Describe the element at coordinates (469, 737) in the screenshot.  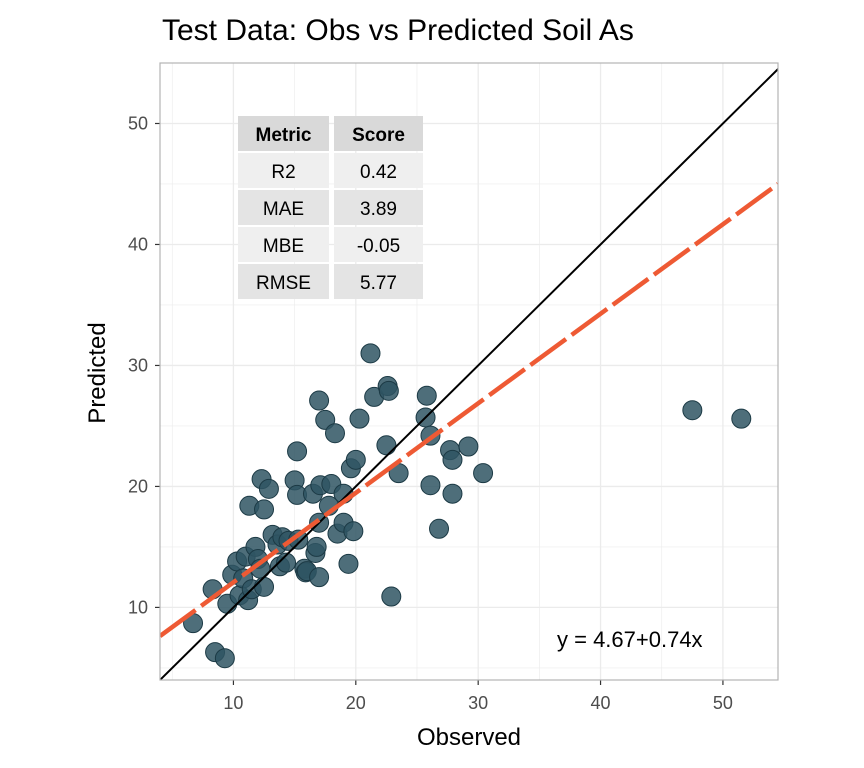
I see `x-axis-title: Observed` at that location.